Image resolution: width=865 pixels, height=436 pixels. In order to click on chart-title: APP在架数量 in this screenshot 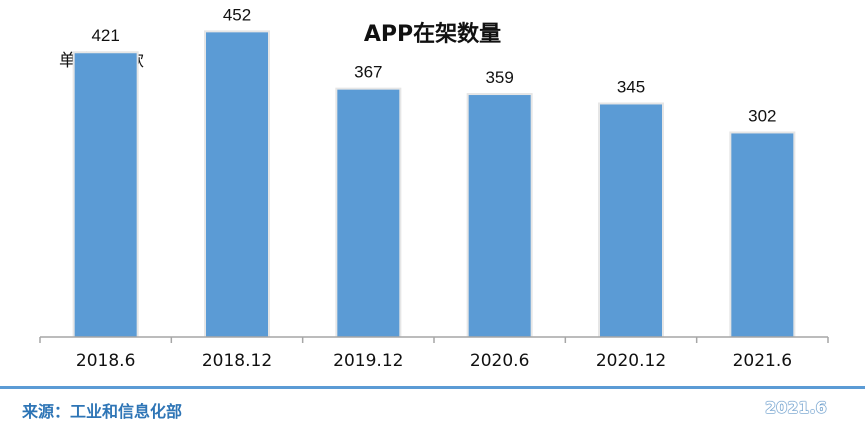, I will do `click(432, 34)`.